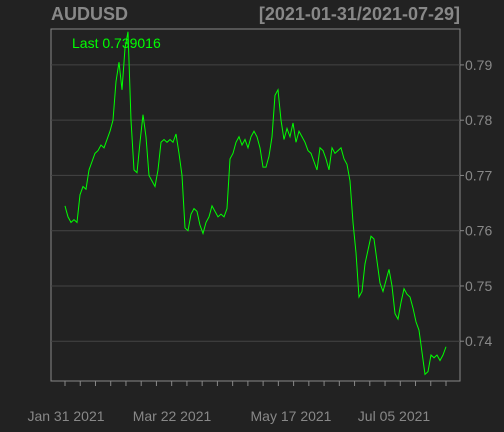 The width and height of the screenshot is (504, 432). I want to click on x-tick-label: Jan 31 2021, so click(65, 416).